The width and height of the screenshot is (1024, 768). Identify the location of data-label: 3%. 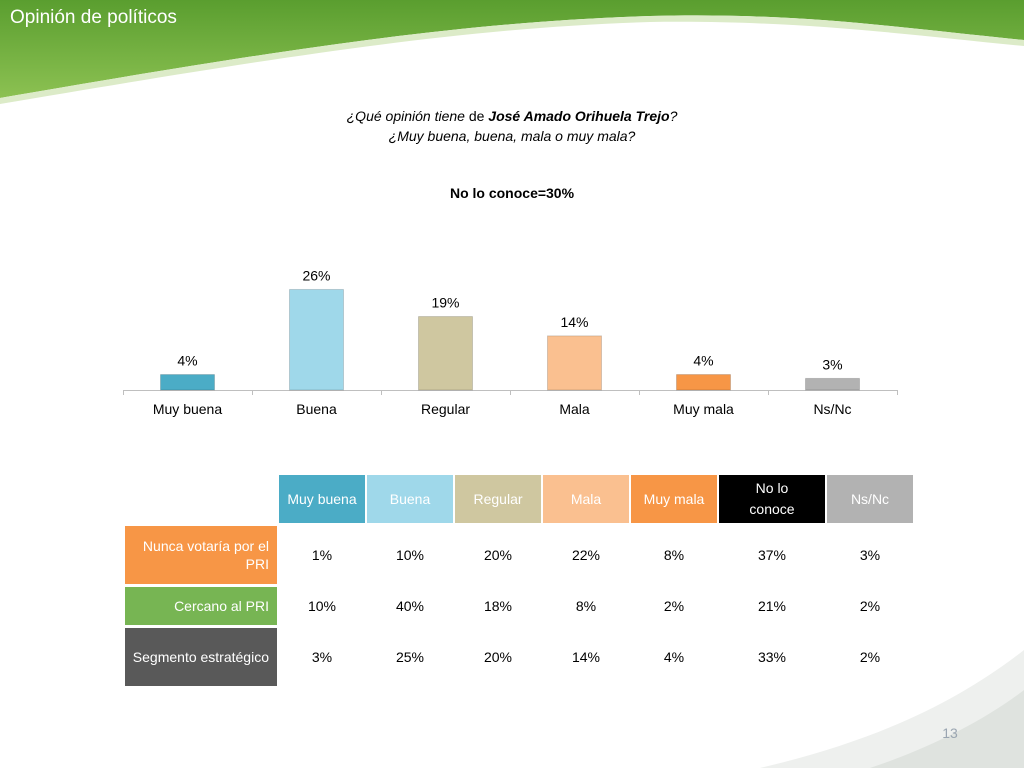
(832, 364).